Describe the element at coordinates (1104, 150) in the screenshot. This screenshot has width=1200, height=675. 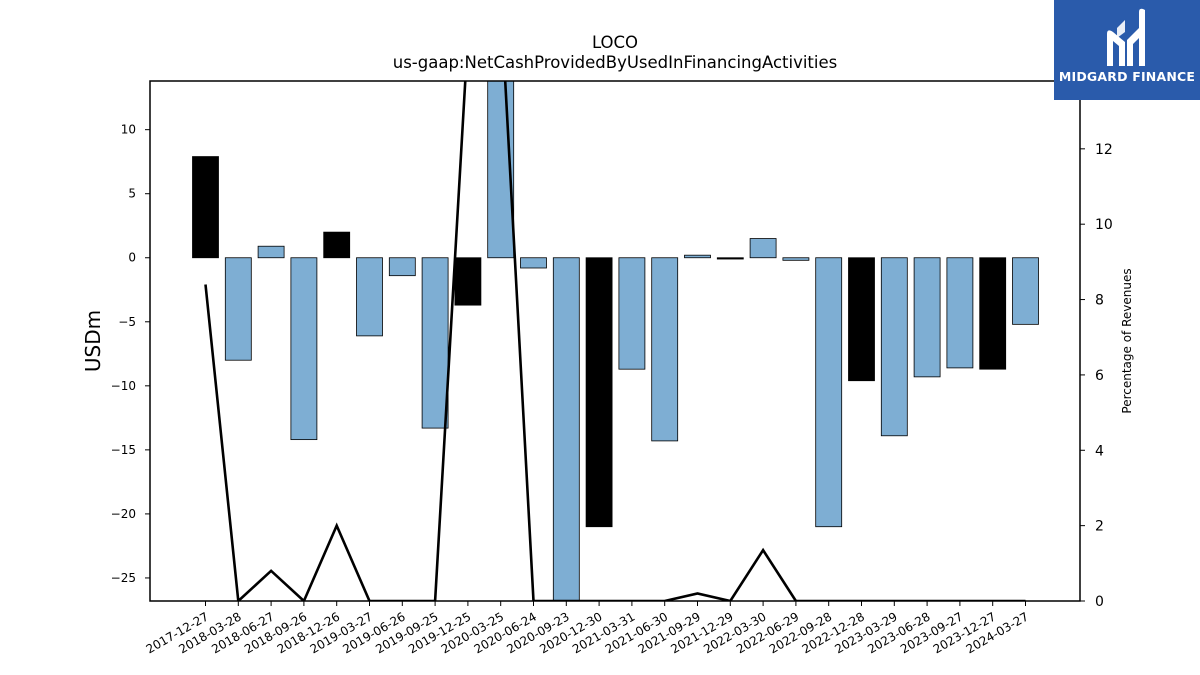
I see `y2-tick-label: 12` at that location.